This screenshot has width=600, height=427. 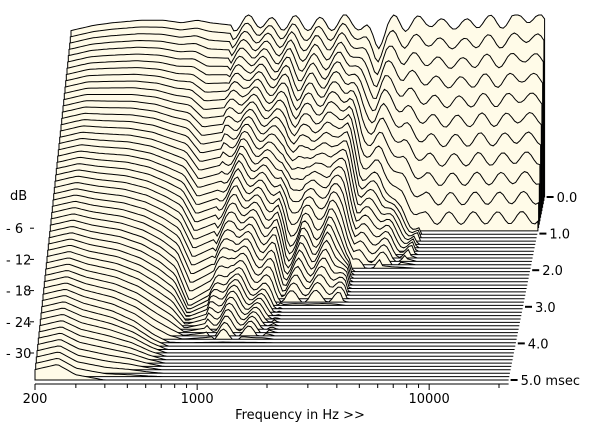 What do you see at coordinates (18, 292) in the screenshot?
I see `y-tick-label: - 18` at bounding box center [18, 292].